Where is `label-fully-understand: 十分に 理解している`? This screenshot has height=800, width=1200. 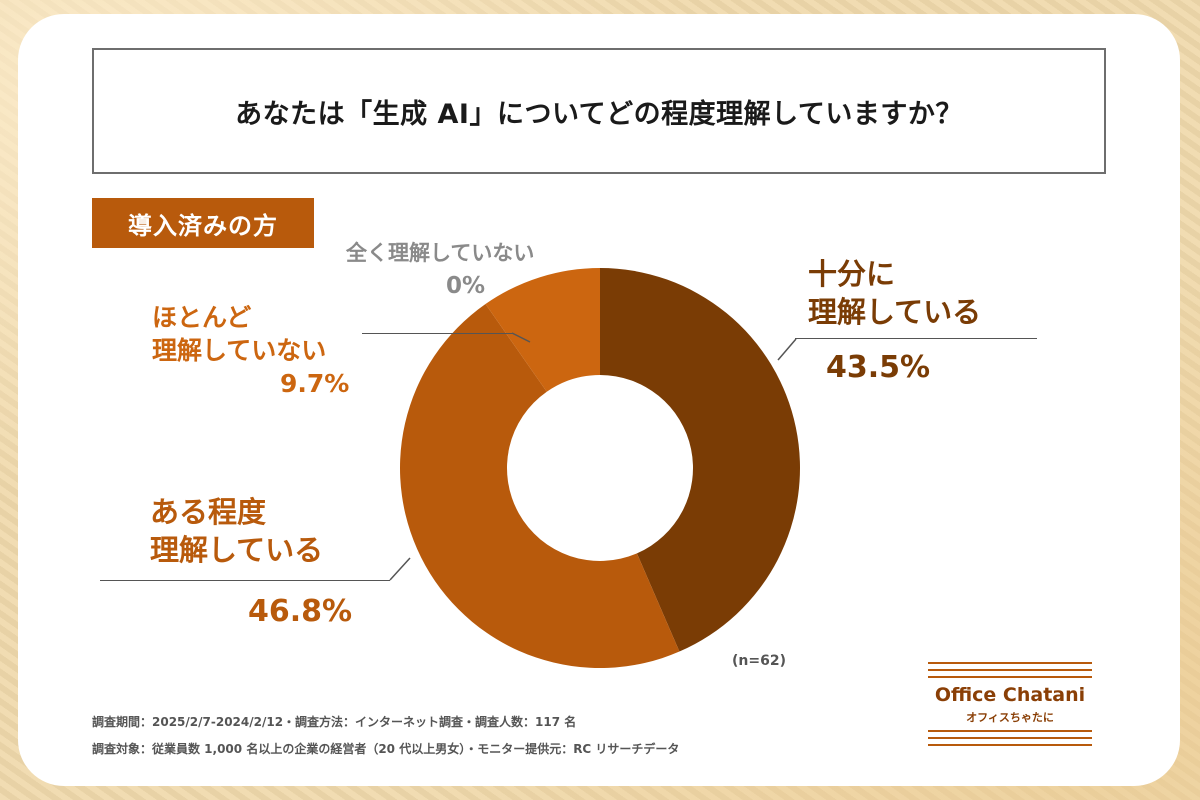 label-fully-understand: 十分に 理解している is located at coordinates (894, 293).